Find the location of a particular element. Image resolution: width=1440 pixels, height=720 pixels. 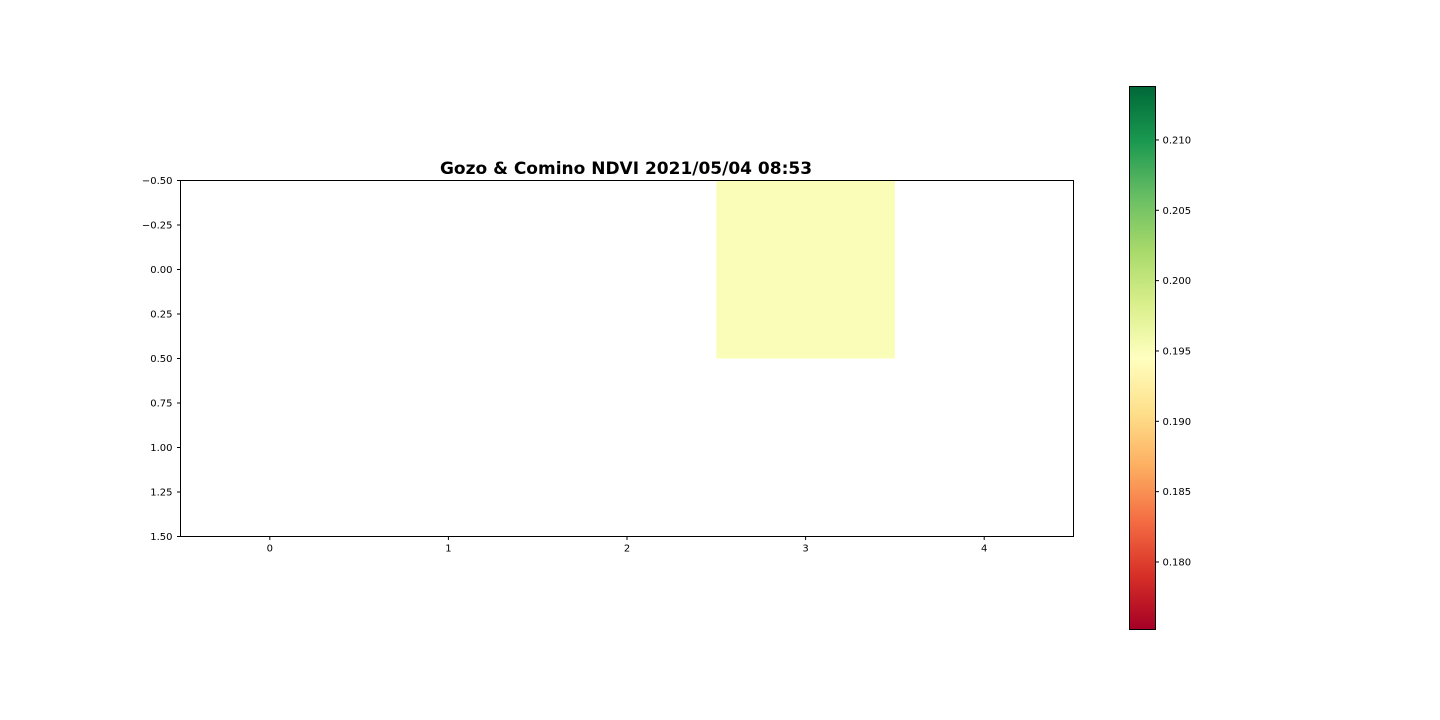

colorbar-tick-label: 0.185 is located at coordinates (1177, 492).